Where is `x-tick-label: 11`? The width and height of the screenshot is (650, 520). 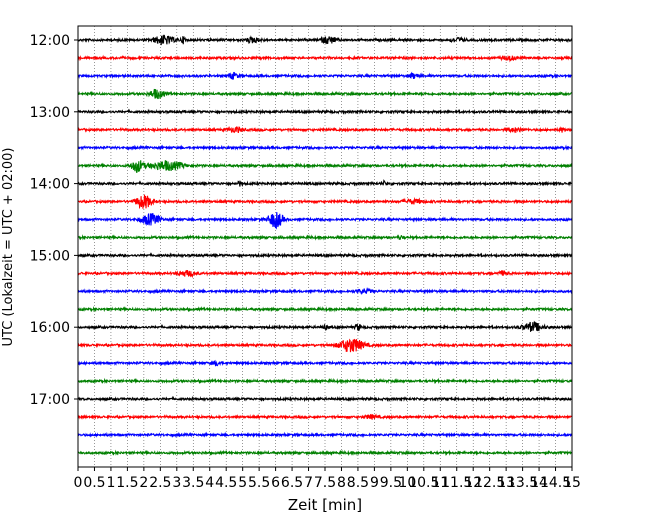 x-tick-label: 11 is located at coordinates (440, 483).